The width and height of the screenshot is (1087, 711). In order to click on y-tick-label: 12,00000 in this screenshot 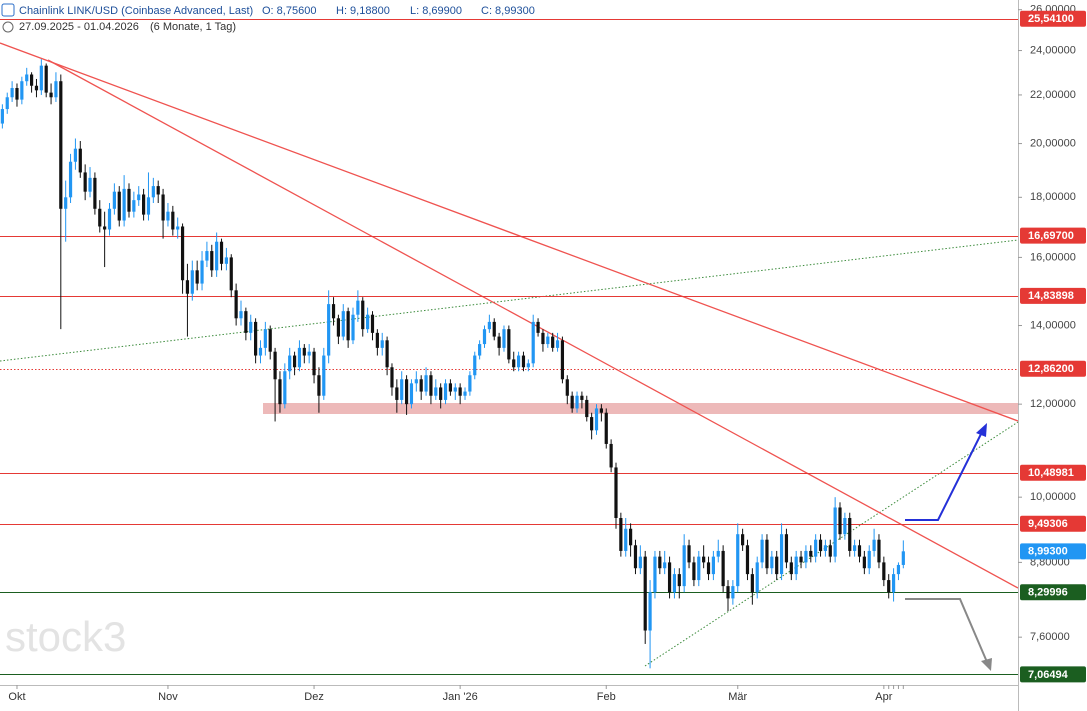, I will do `click(1053, 404)`.